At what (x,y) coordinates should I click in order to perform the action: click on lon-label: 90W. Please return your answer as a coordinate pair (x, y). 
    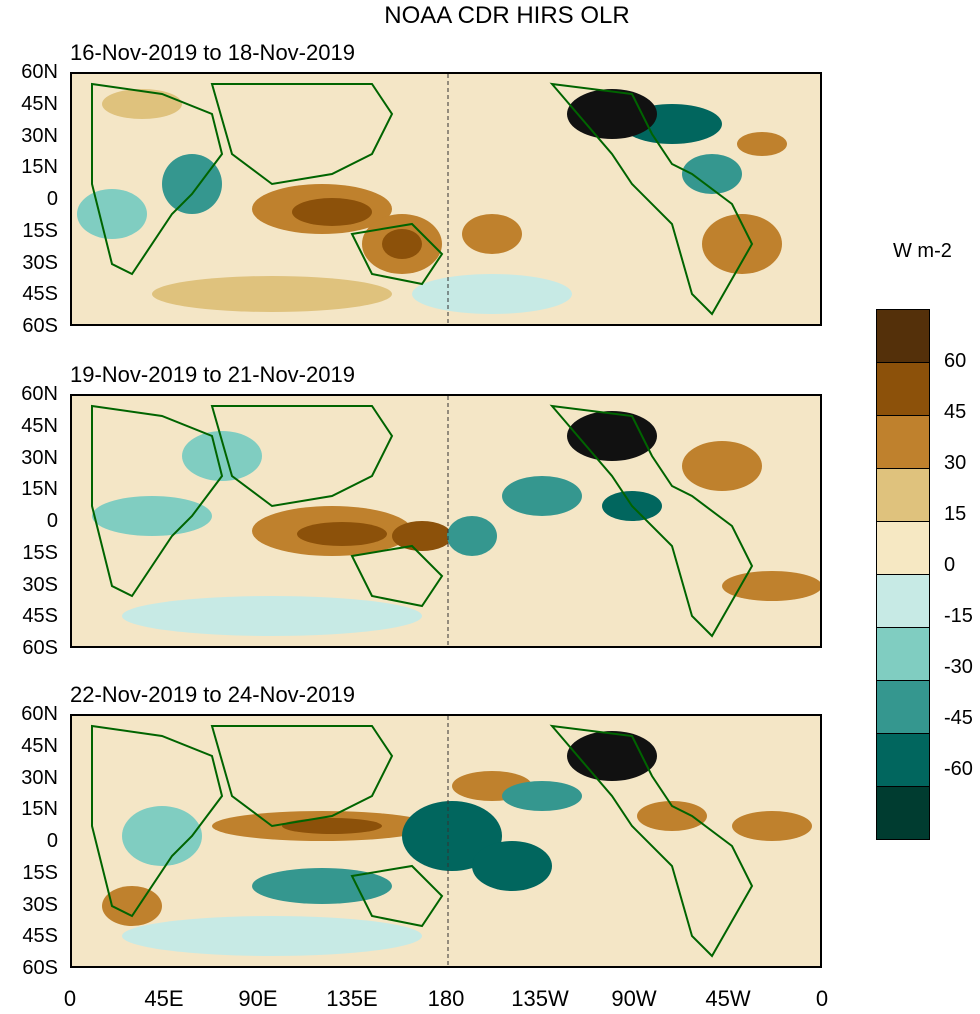
    Looking at the image, I should click on (634, 998).